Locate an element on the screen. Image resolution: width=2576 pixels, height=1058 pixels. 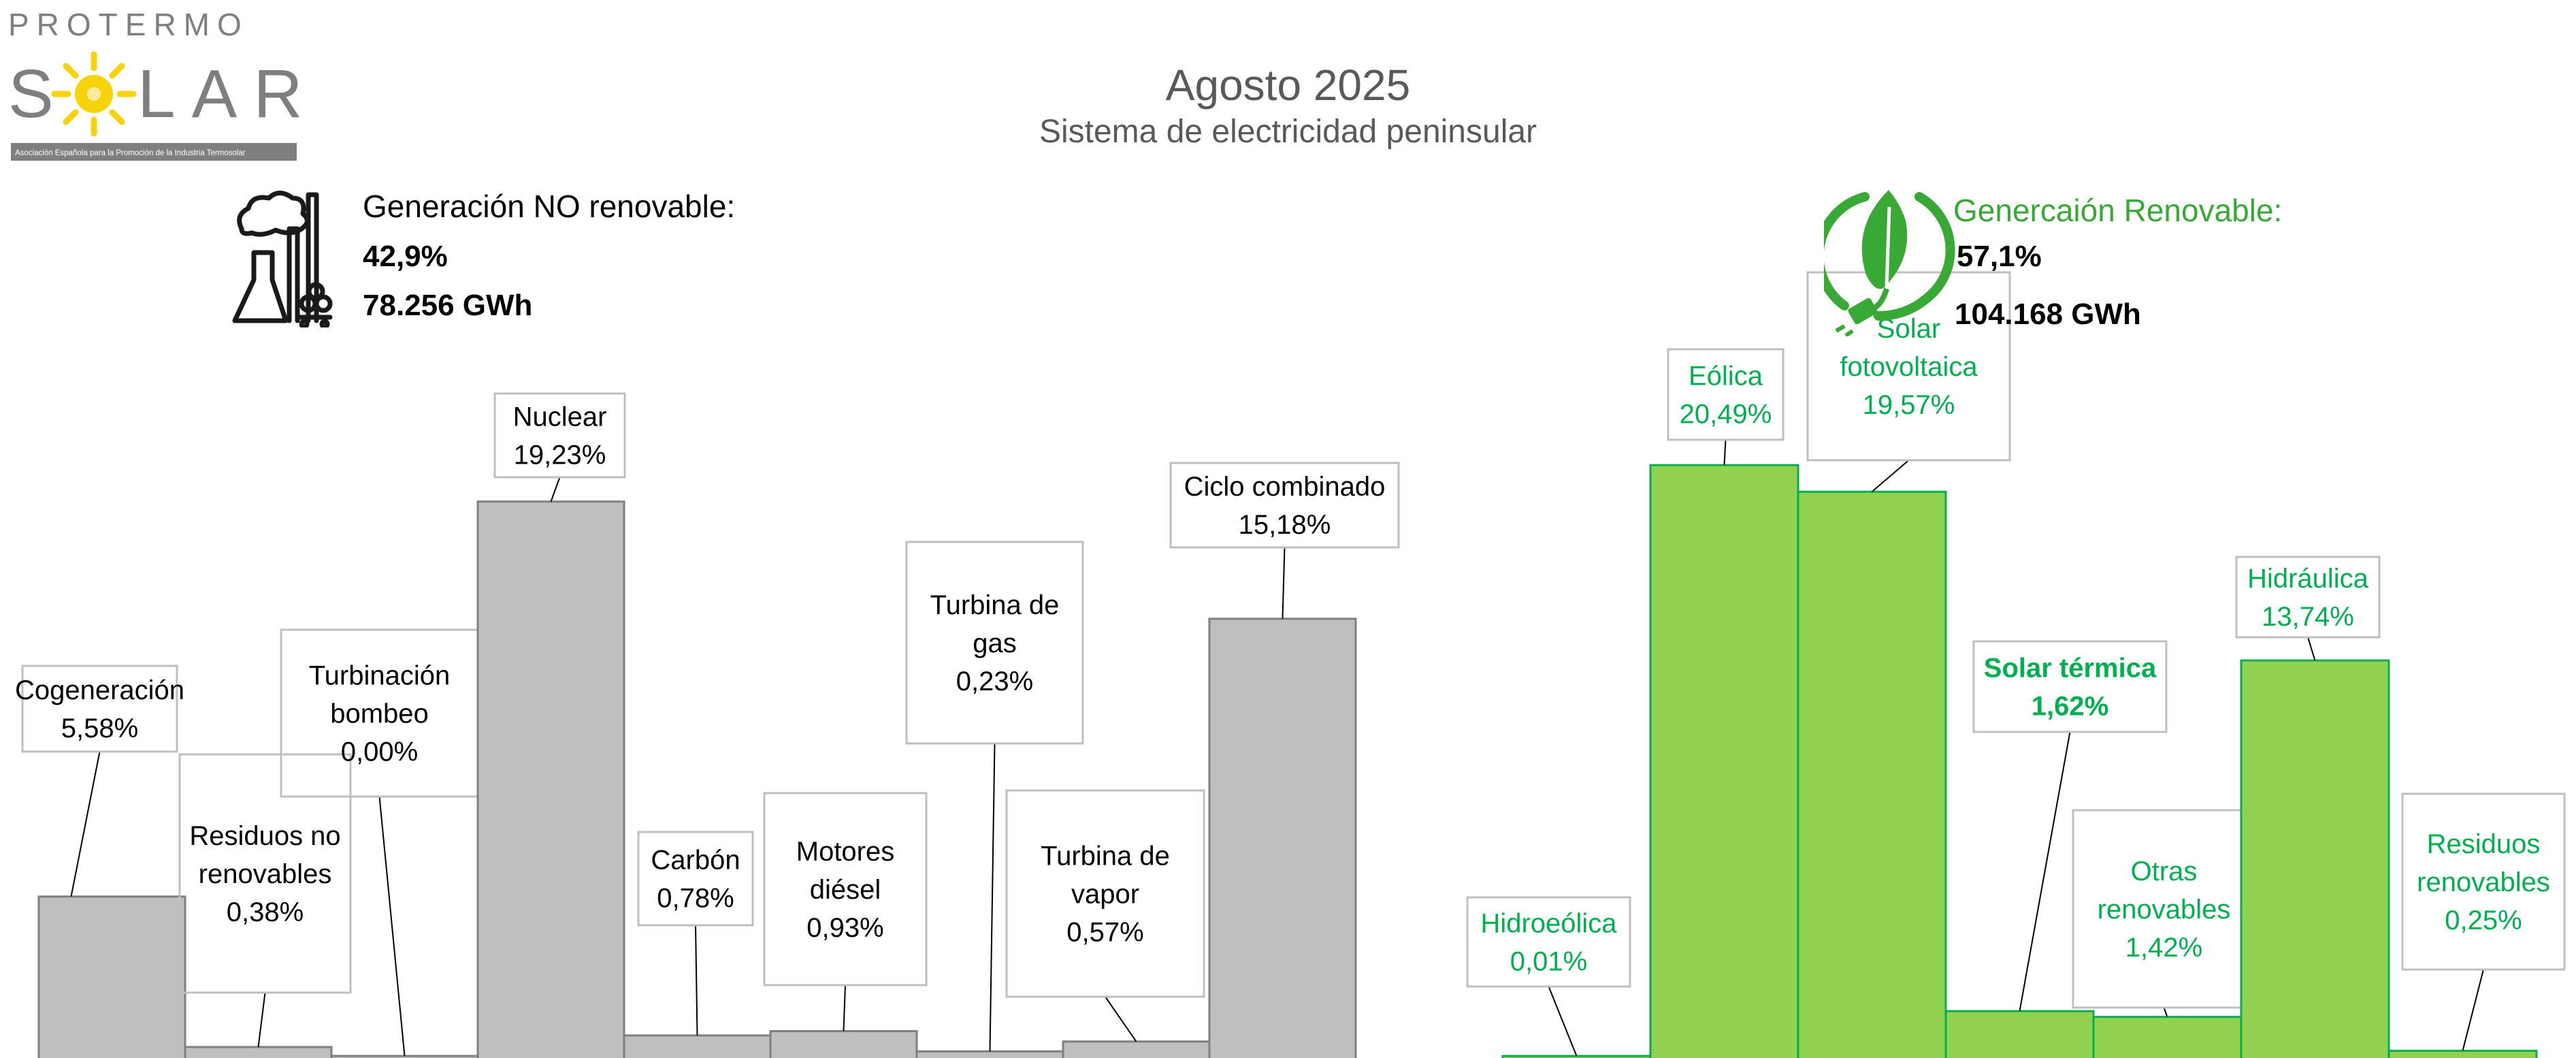
label-box-residuos-renovables is located at coordinates (2483, 882).